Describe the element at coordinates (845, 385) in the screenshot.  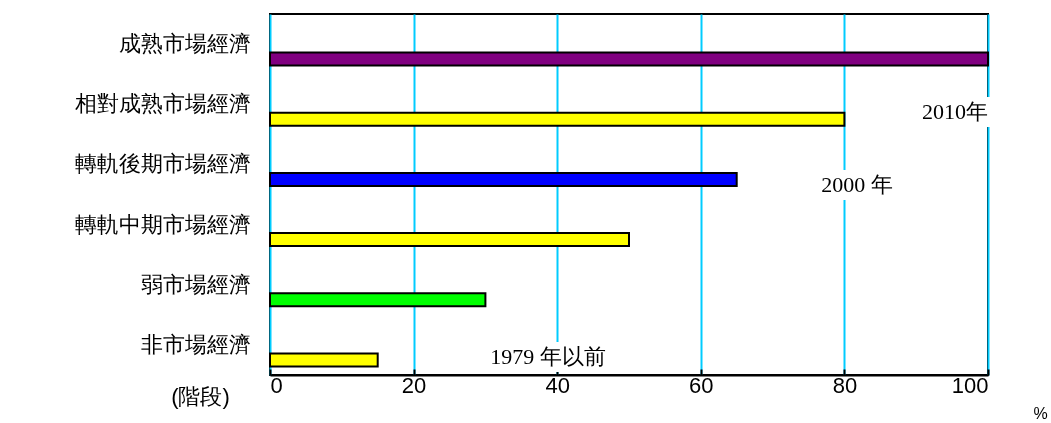
I see `x-tick-label: 80` at that location.